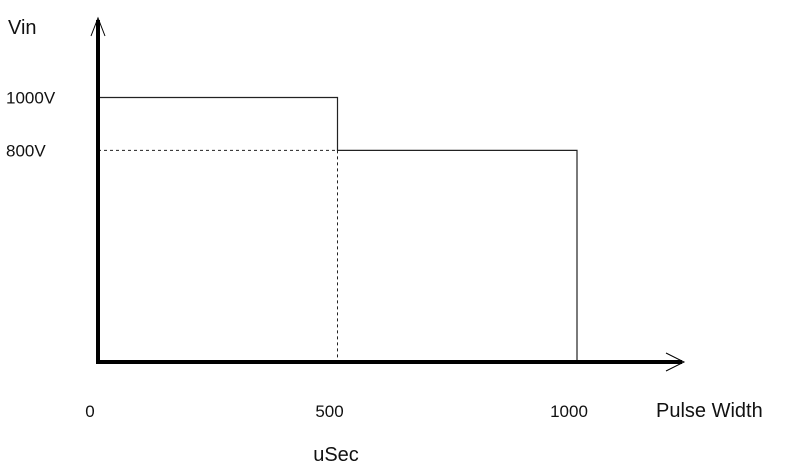 The image size is (806, 466). What do you see at coordinates (89, 411) in the screenshot?
I see `x-tick-label: 0` at bounding box center [89, 411].